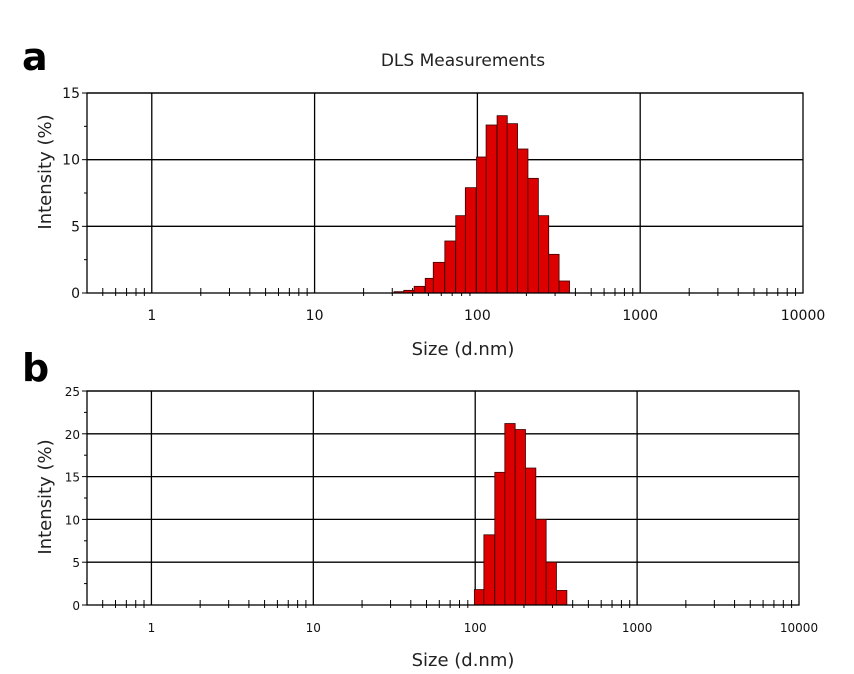  I want to click on chart-b-xtick-label: 100, so click(475, 628).